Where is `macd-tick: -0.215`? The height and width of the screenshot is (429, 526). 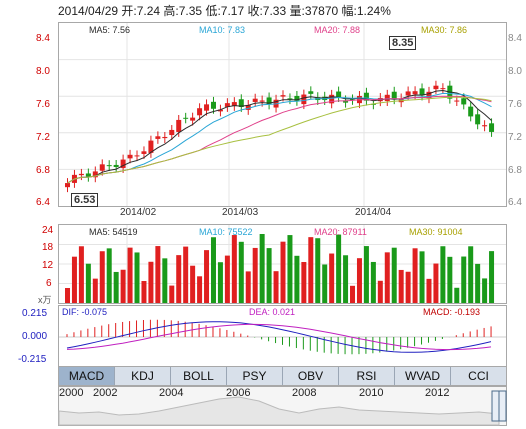
macd-tick: -0.215 is located at coordinates (32, 359).